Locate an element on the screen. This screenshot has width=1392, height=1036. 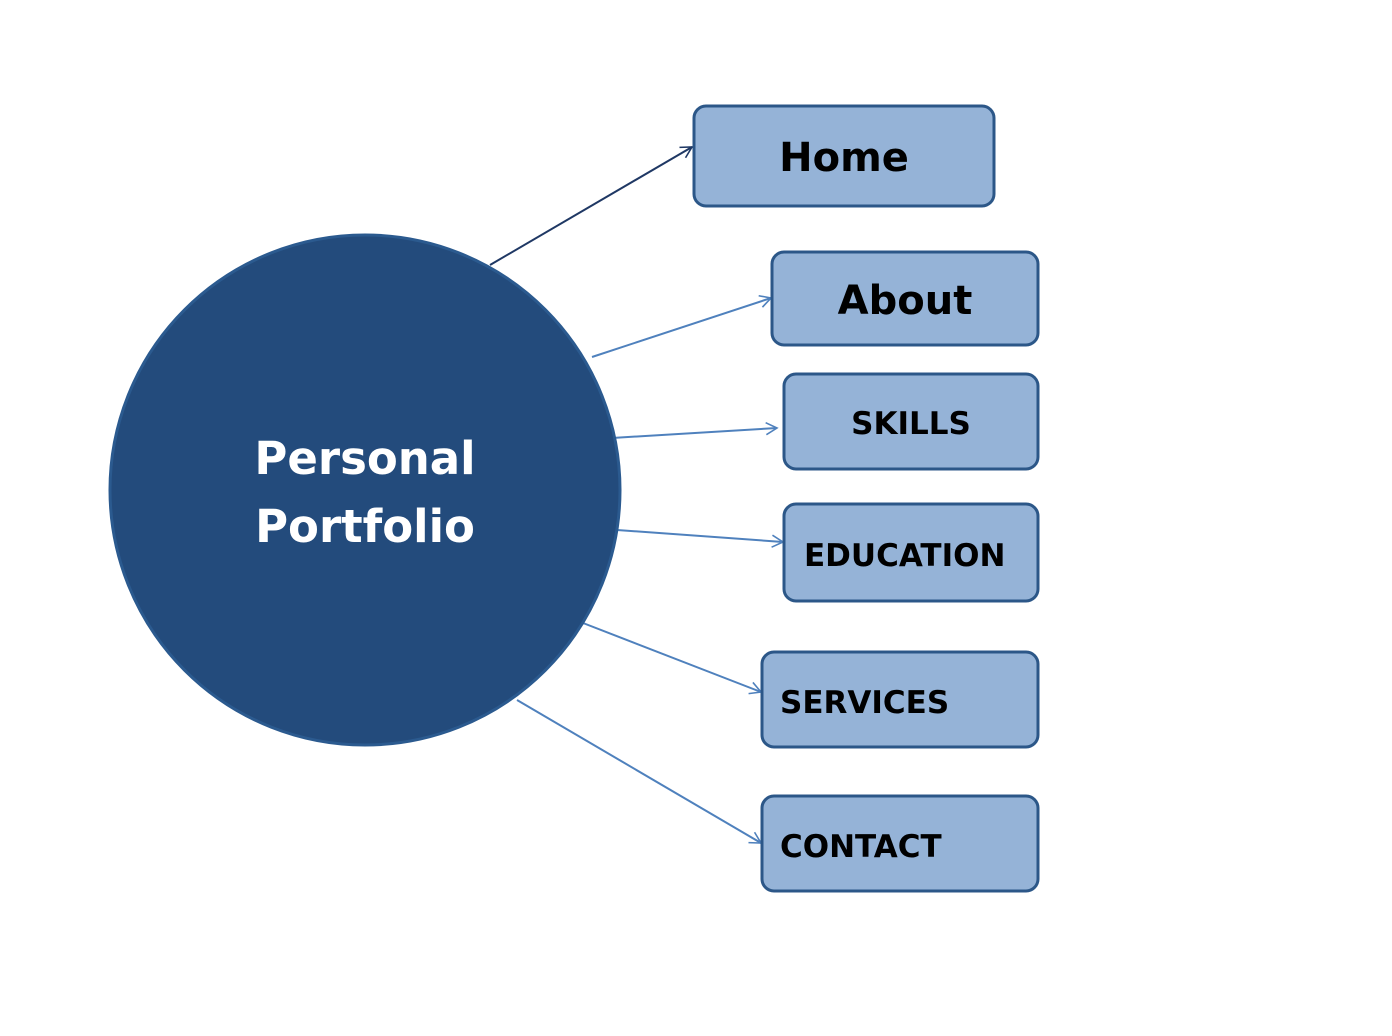
hub-title-line1: Personal is located at coordinates (364, 458).